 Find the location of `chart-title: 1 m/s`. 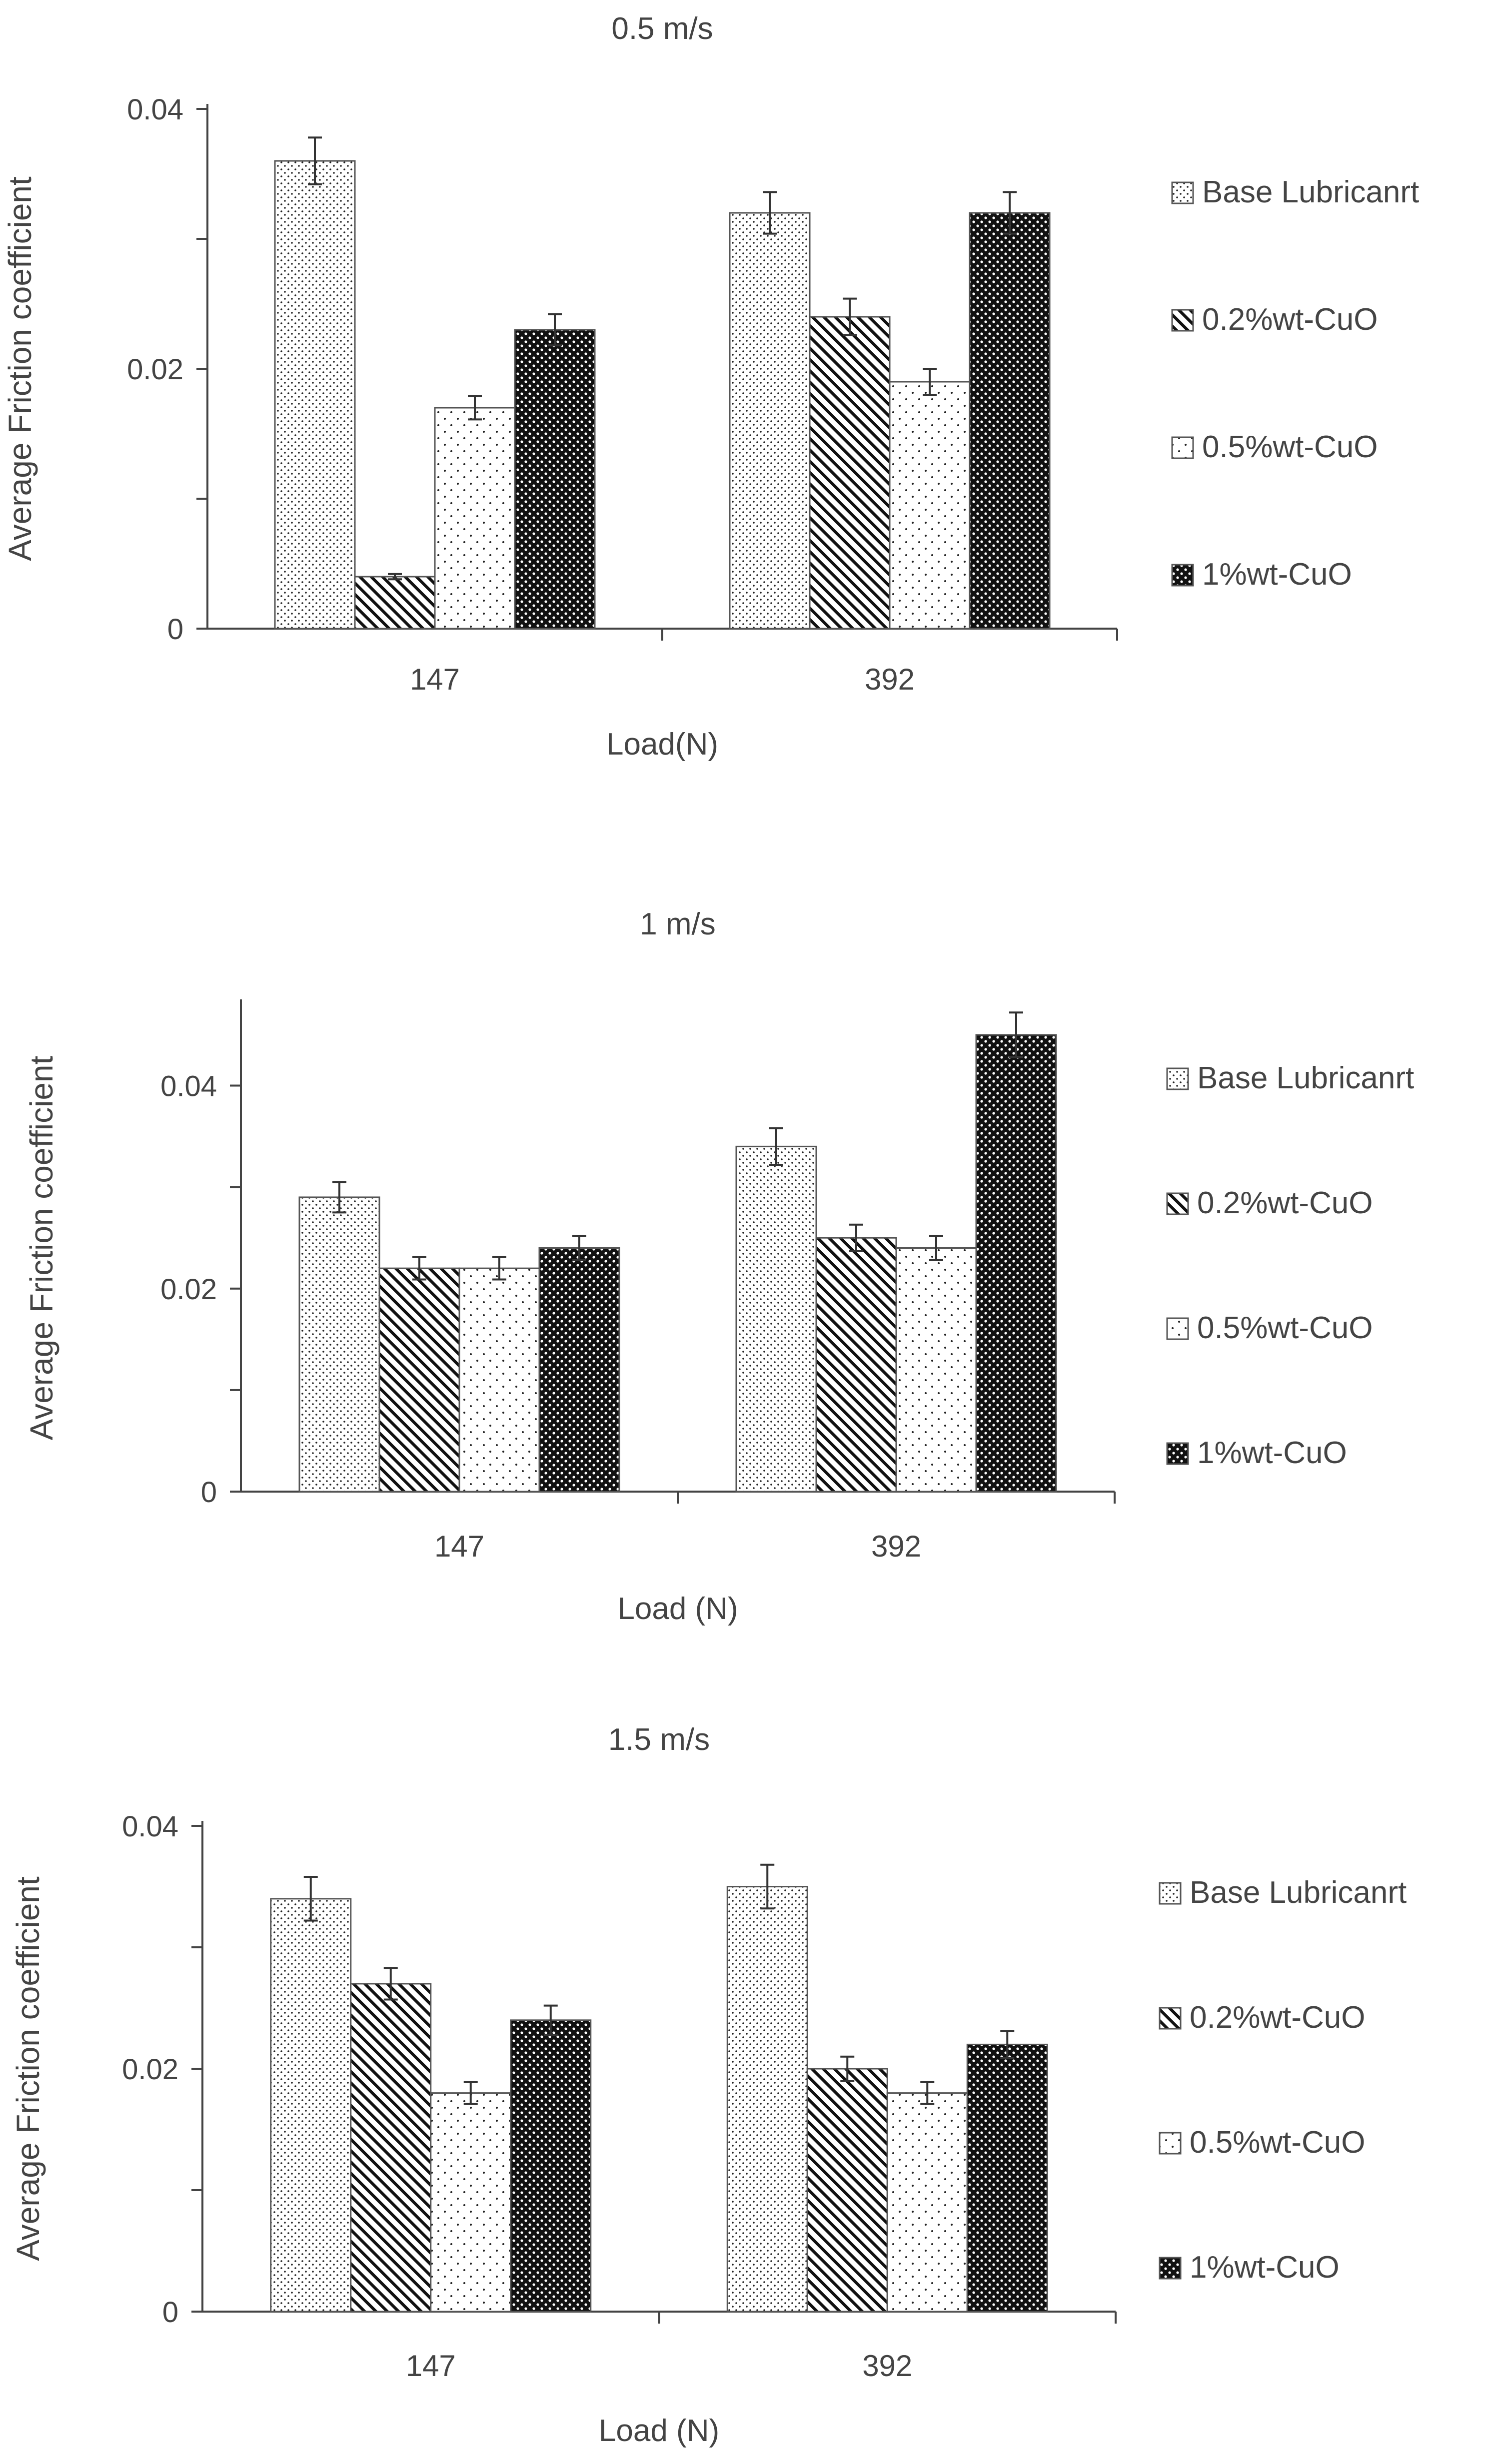

chart-title: 1 m/s is located at coordinates (678, 924).